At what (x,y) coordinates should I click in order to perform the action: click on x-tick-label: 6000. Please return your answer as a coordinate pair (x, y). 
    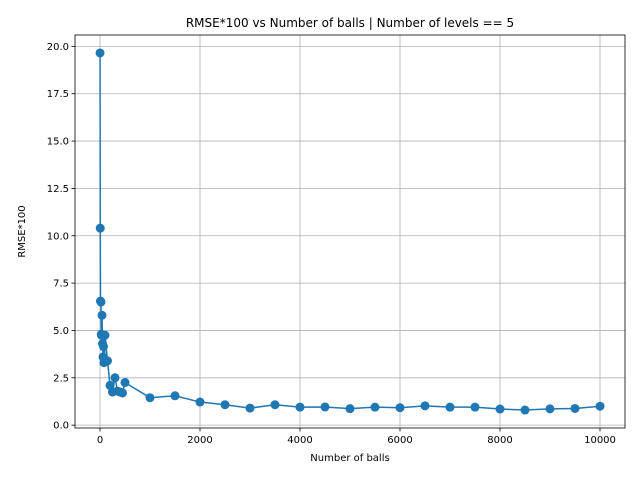
    Looking at the image, I should click on (399, 440).